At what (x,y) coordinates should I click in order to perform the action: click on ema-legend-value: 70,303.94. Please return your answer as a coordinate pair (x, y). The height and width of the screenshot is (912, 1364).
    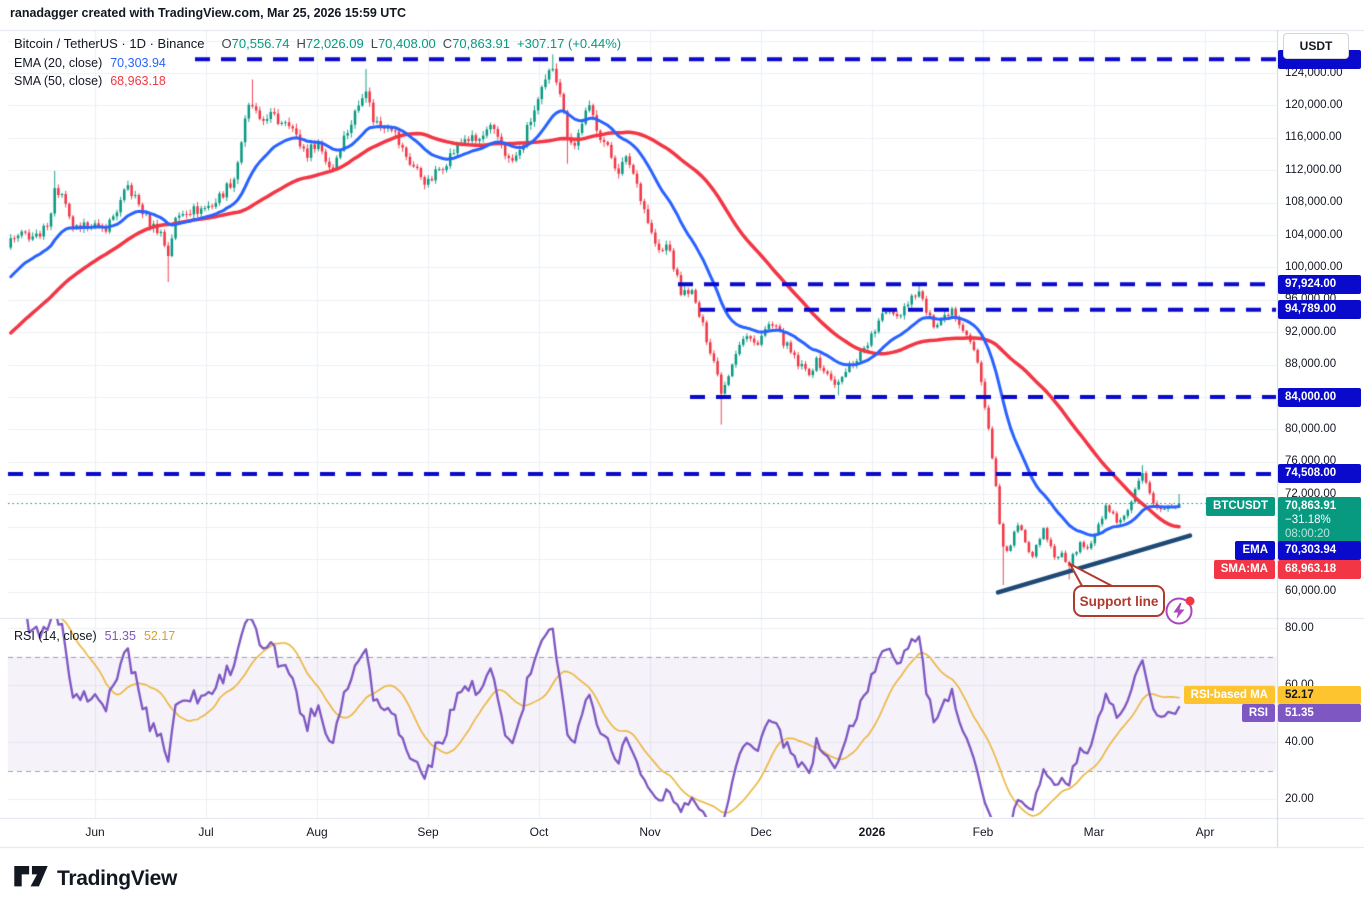
    Looking at the image, I should click on (138, 63).